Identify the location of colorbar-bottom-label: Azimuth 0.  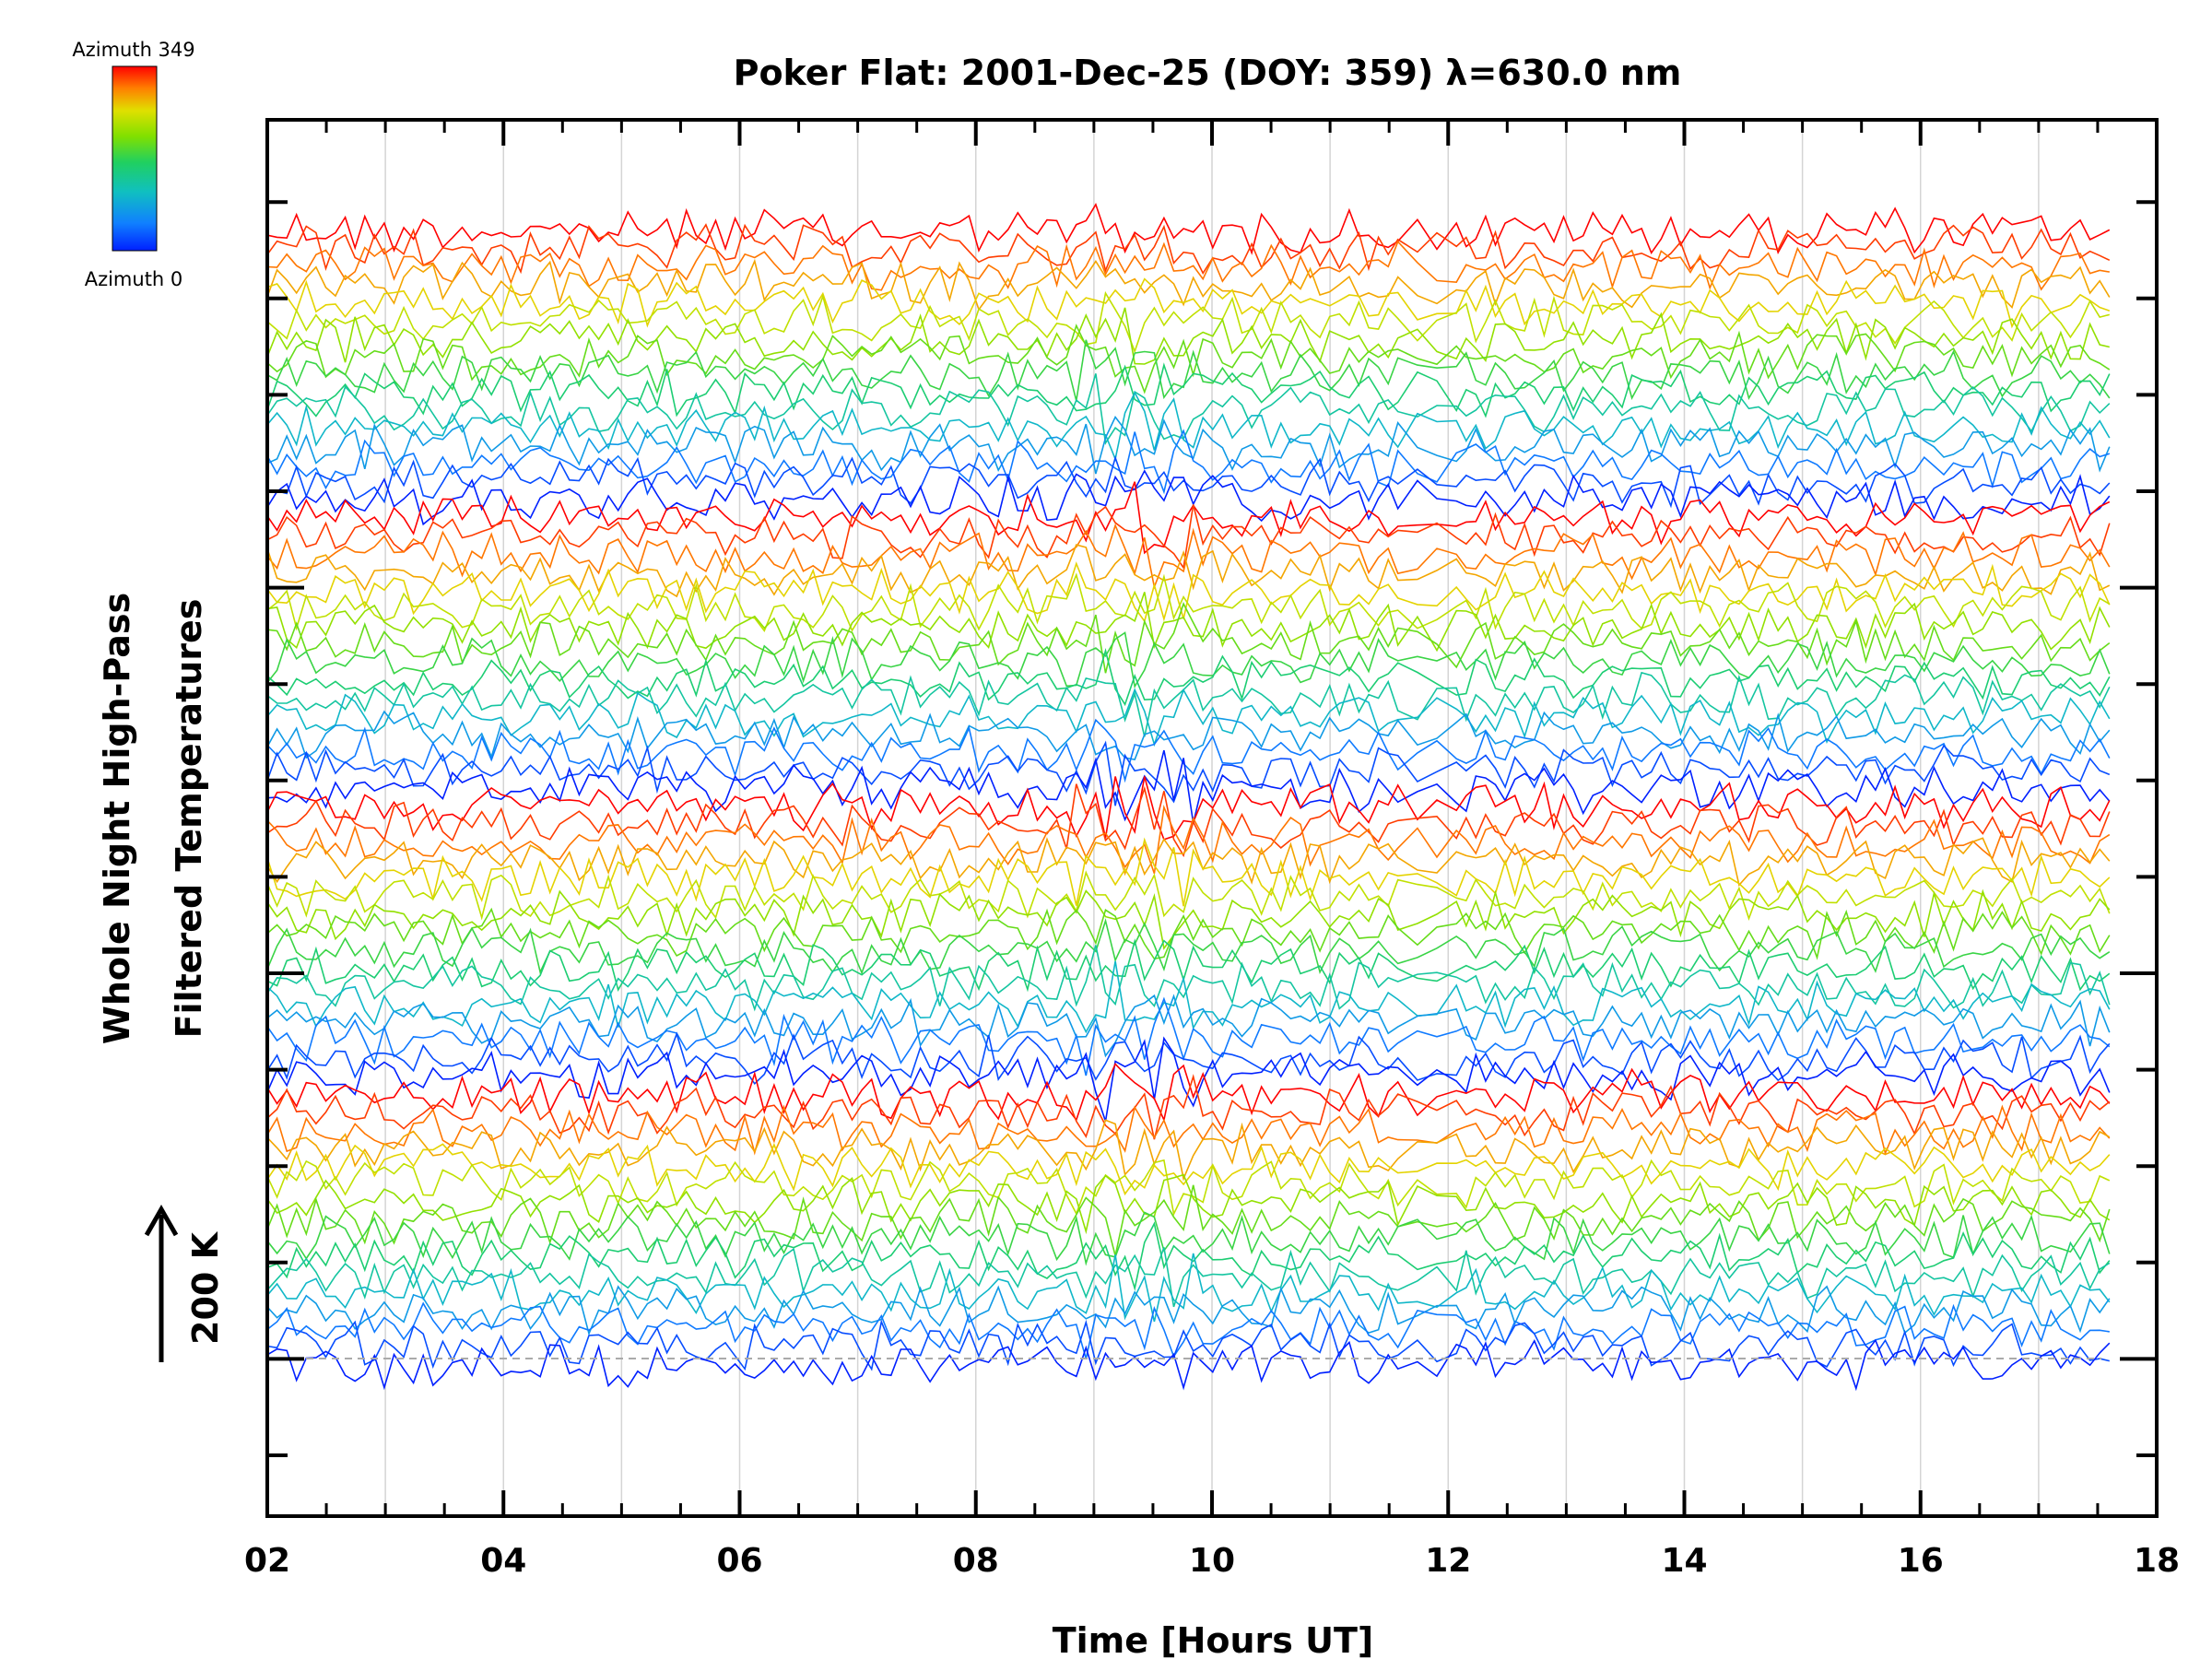
(134, 279).